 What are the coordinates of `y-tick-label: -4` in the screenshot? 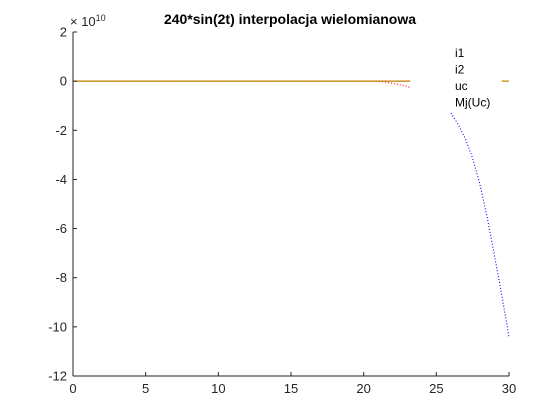 It's located at (61, 179).